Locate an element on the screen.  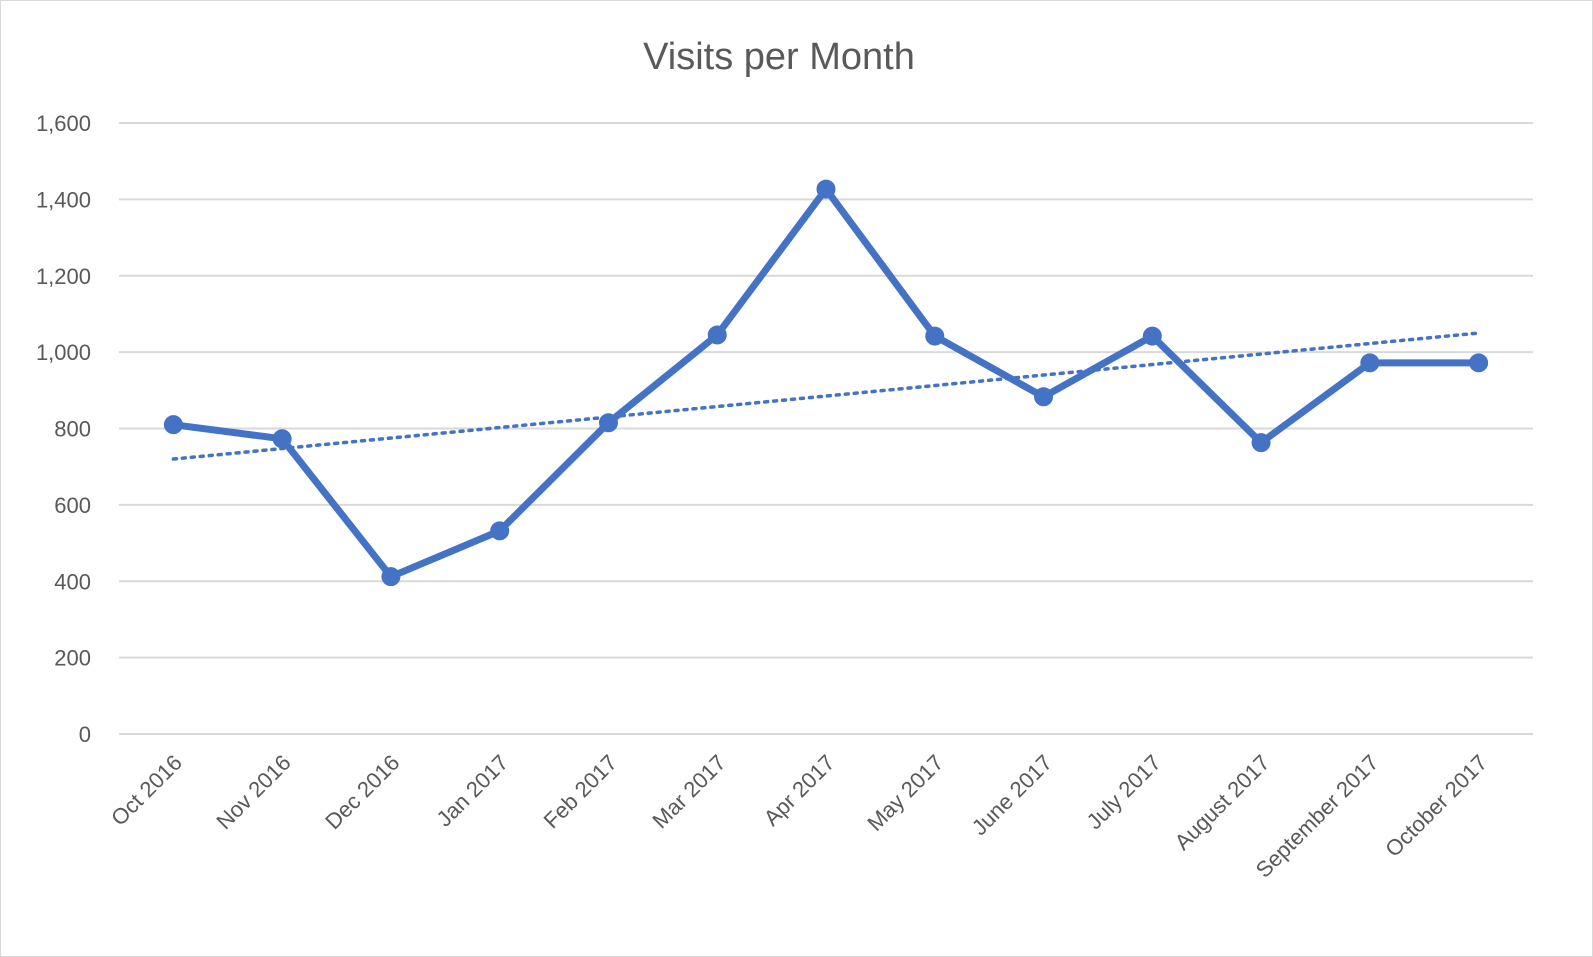
chart-title: Visits per Month is located at coordinates (779, 57).